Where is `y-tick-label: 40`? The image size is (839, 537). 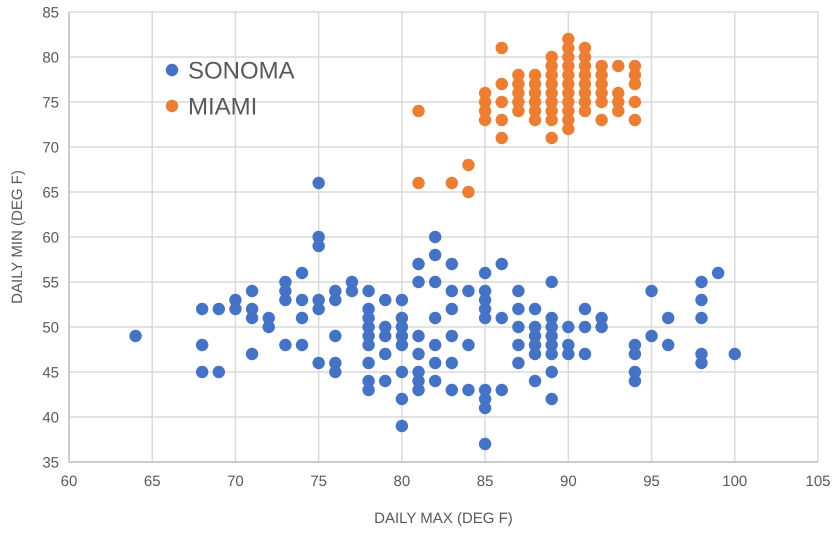
y-tick-label: 40 is located at coordinates (50, 417).